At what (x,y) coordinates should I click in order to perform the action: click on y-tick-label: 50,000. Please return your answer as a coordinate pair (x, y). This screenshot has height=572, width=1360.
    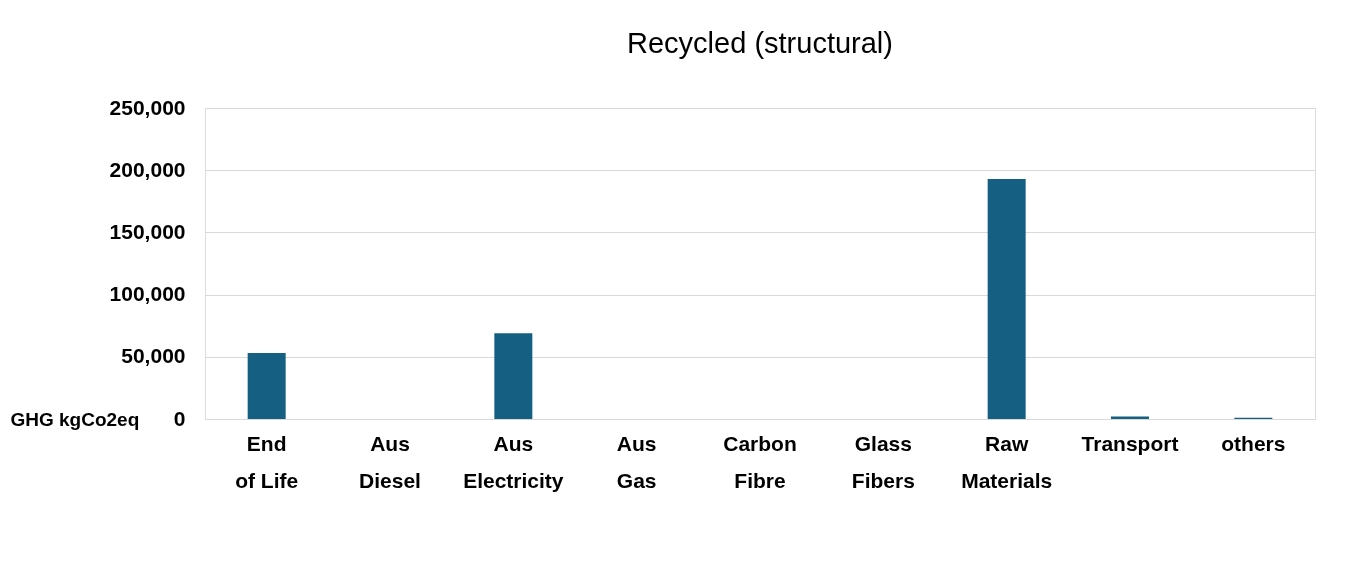
    Looking at the image, I should click on (153, 356).